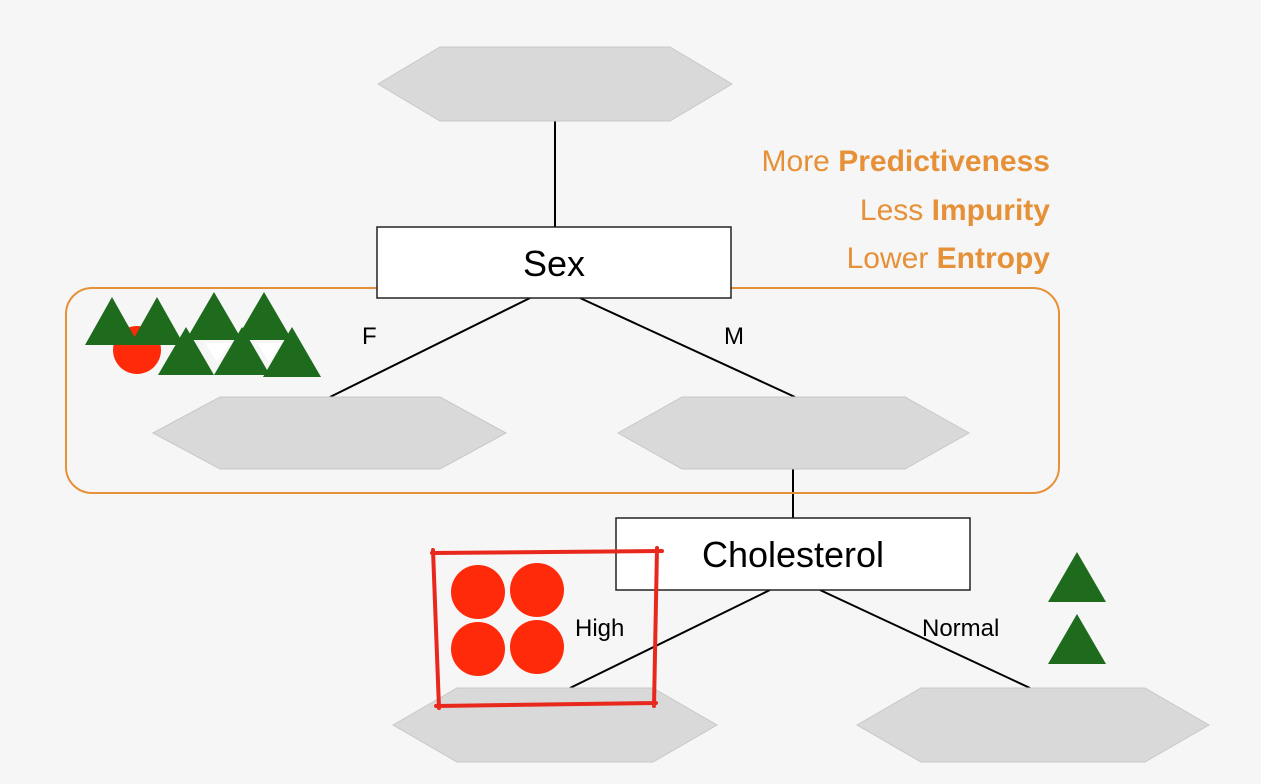  Describe the element at coordinates (906, 161) in the screenshot. I see `note-predictiveness: More Predictiveness` at that location.